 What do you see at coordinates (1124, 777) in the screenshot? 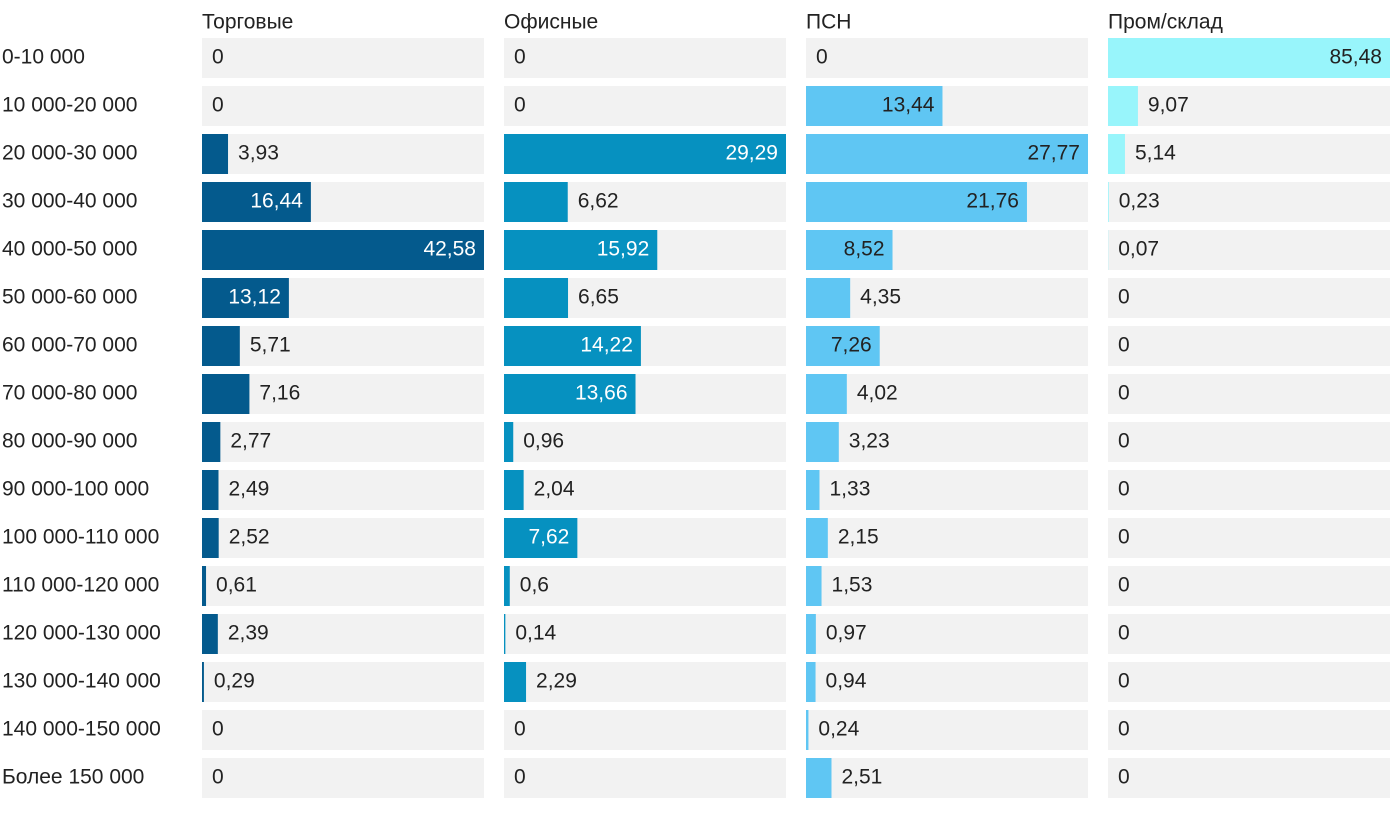
I see `value-label-4-16: 0` at bounding box center [1124, 777].